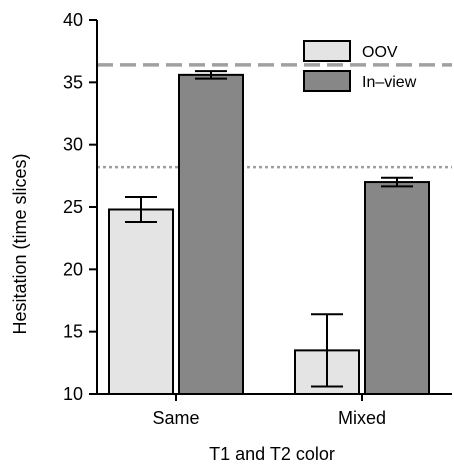 The height and width of the screenshot is (466, 454). What do you see at coordinates (327, 350) in the screenshot?
I see `error-bar-oov-mixed` at bounding box center [327, 350].